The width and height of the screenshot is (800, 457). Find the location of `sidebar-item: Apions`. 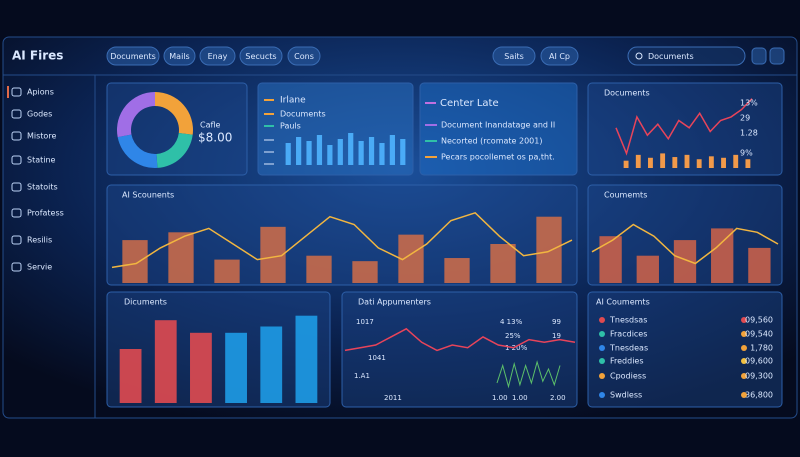

sidebar-item: Apions is located at coordinates (40, 92).